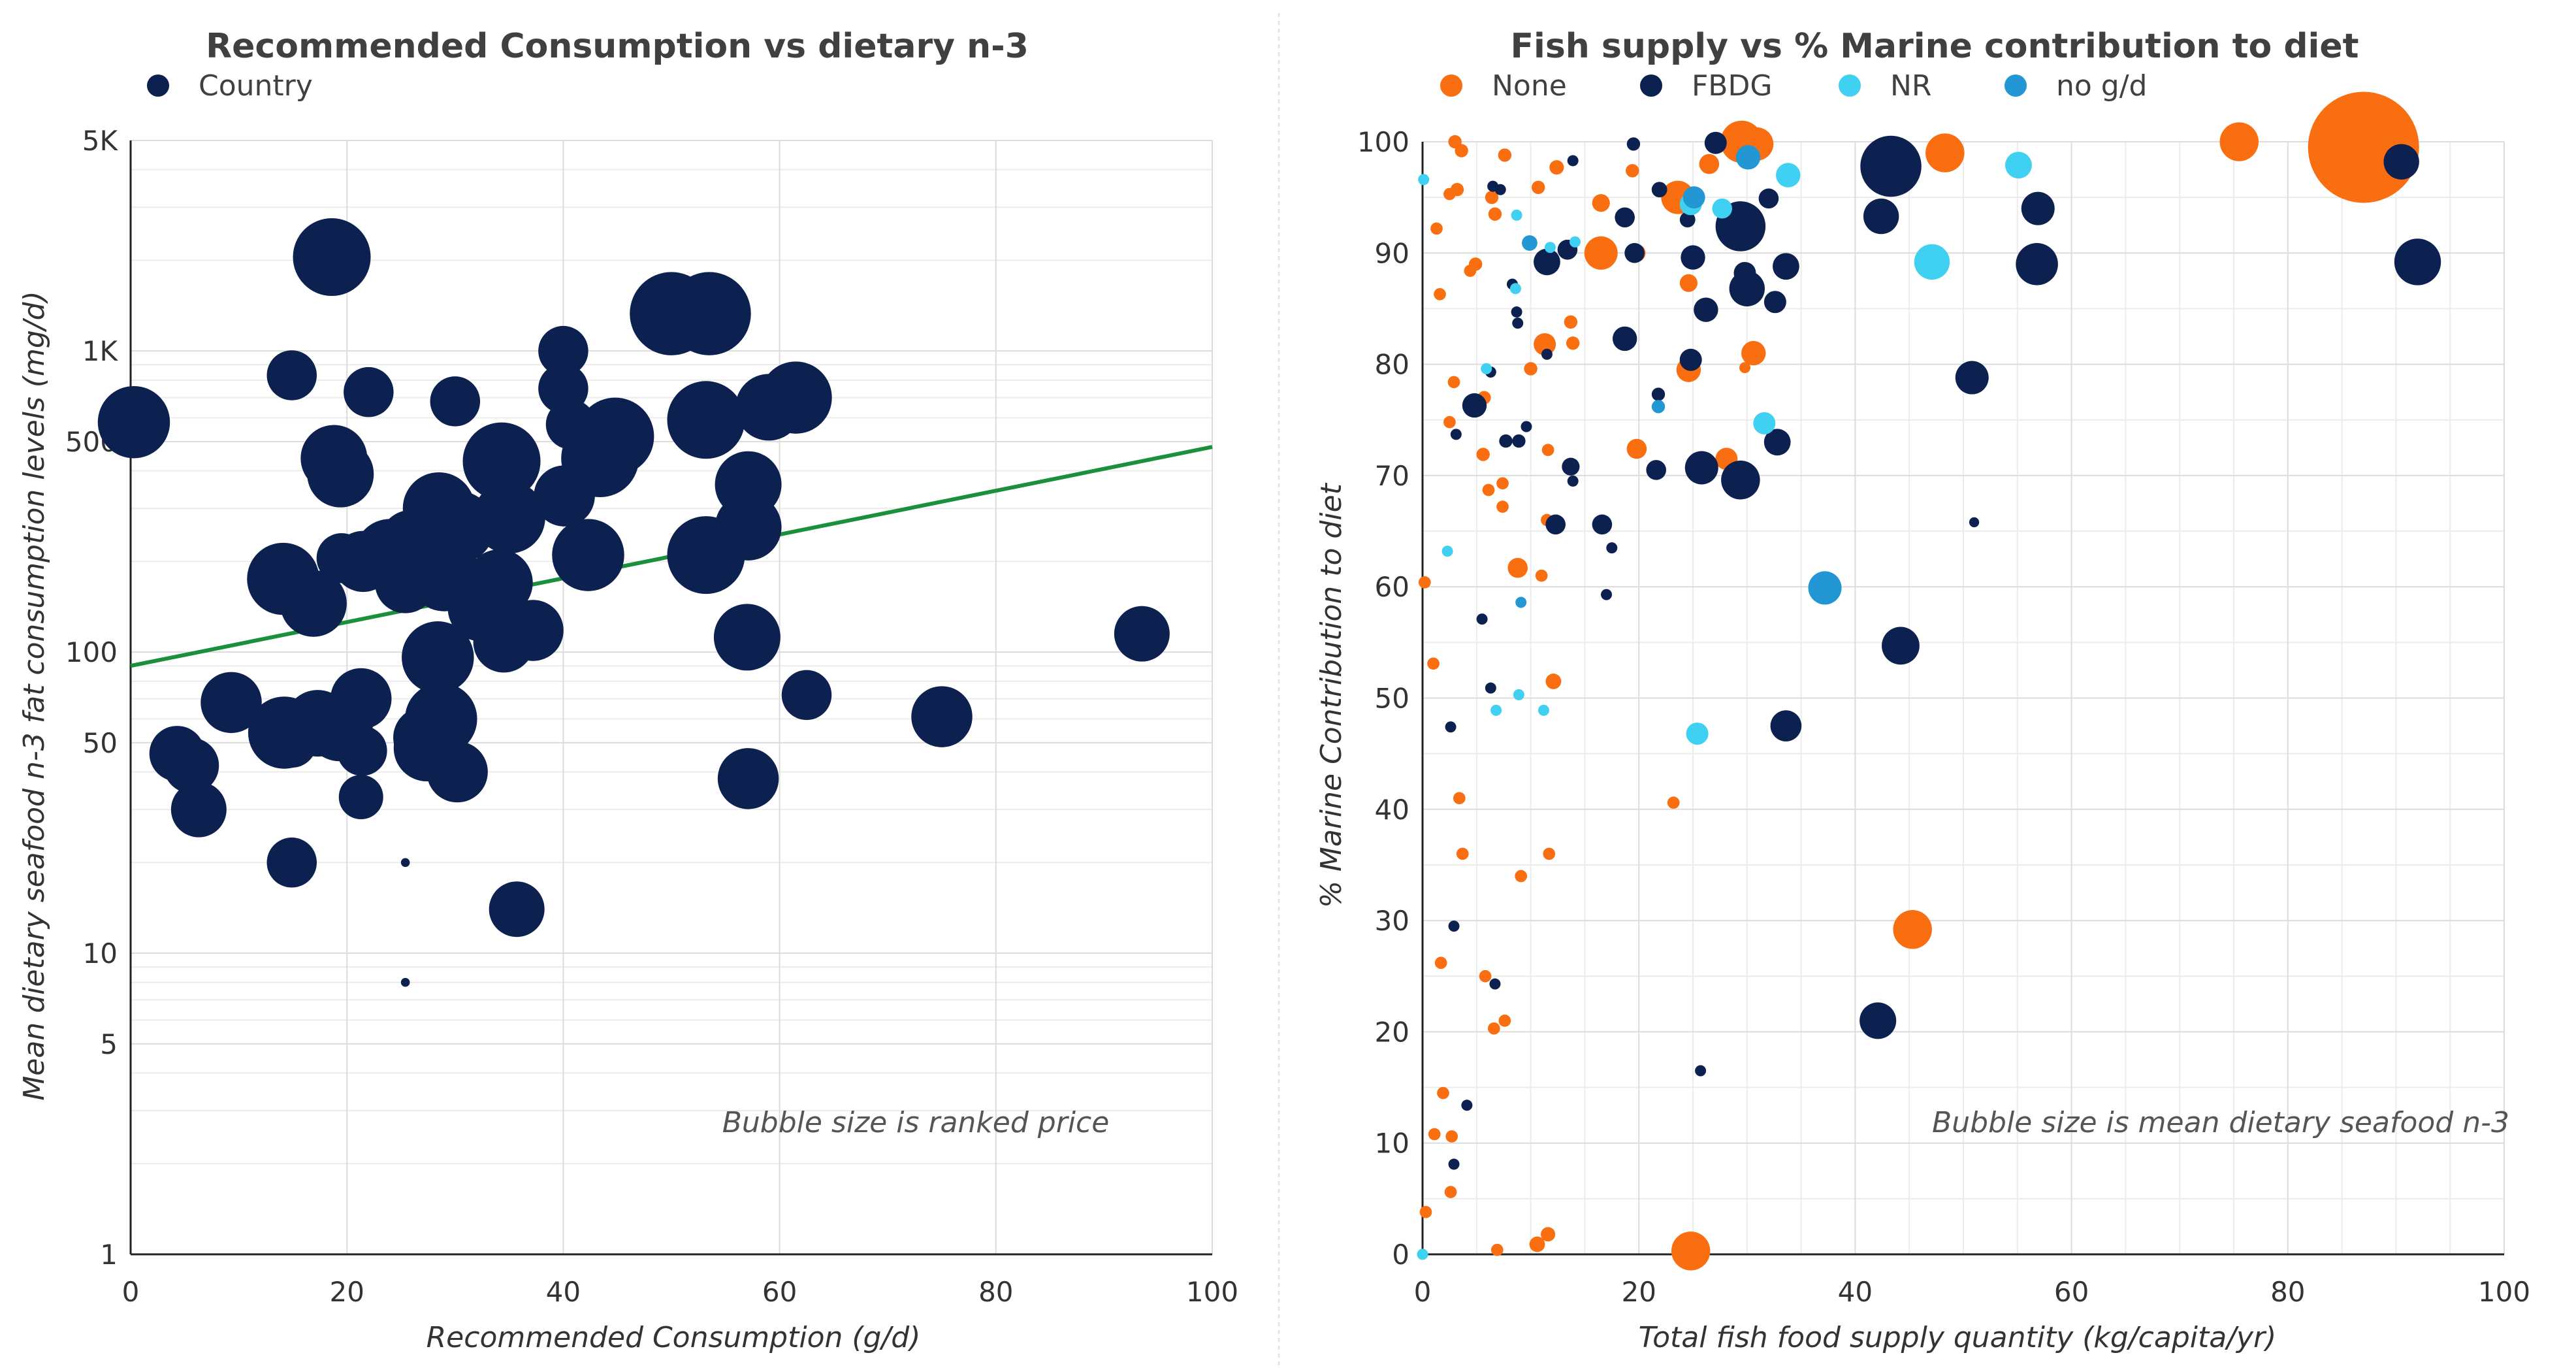 This screenshot has width=2576, height=1368. I want to click on bubble-size-note: Bubble size is mean dietary seafood n-3, so click(2220, 1122).